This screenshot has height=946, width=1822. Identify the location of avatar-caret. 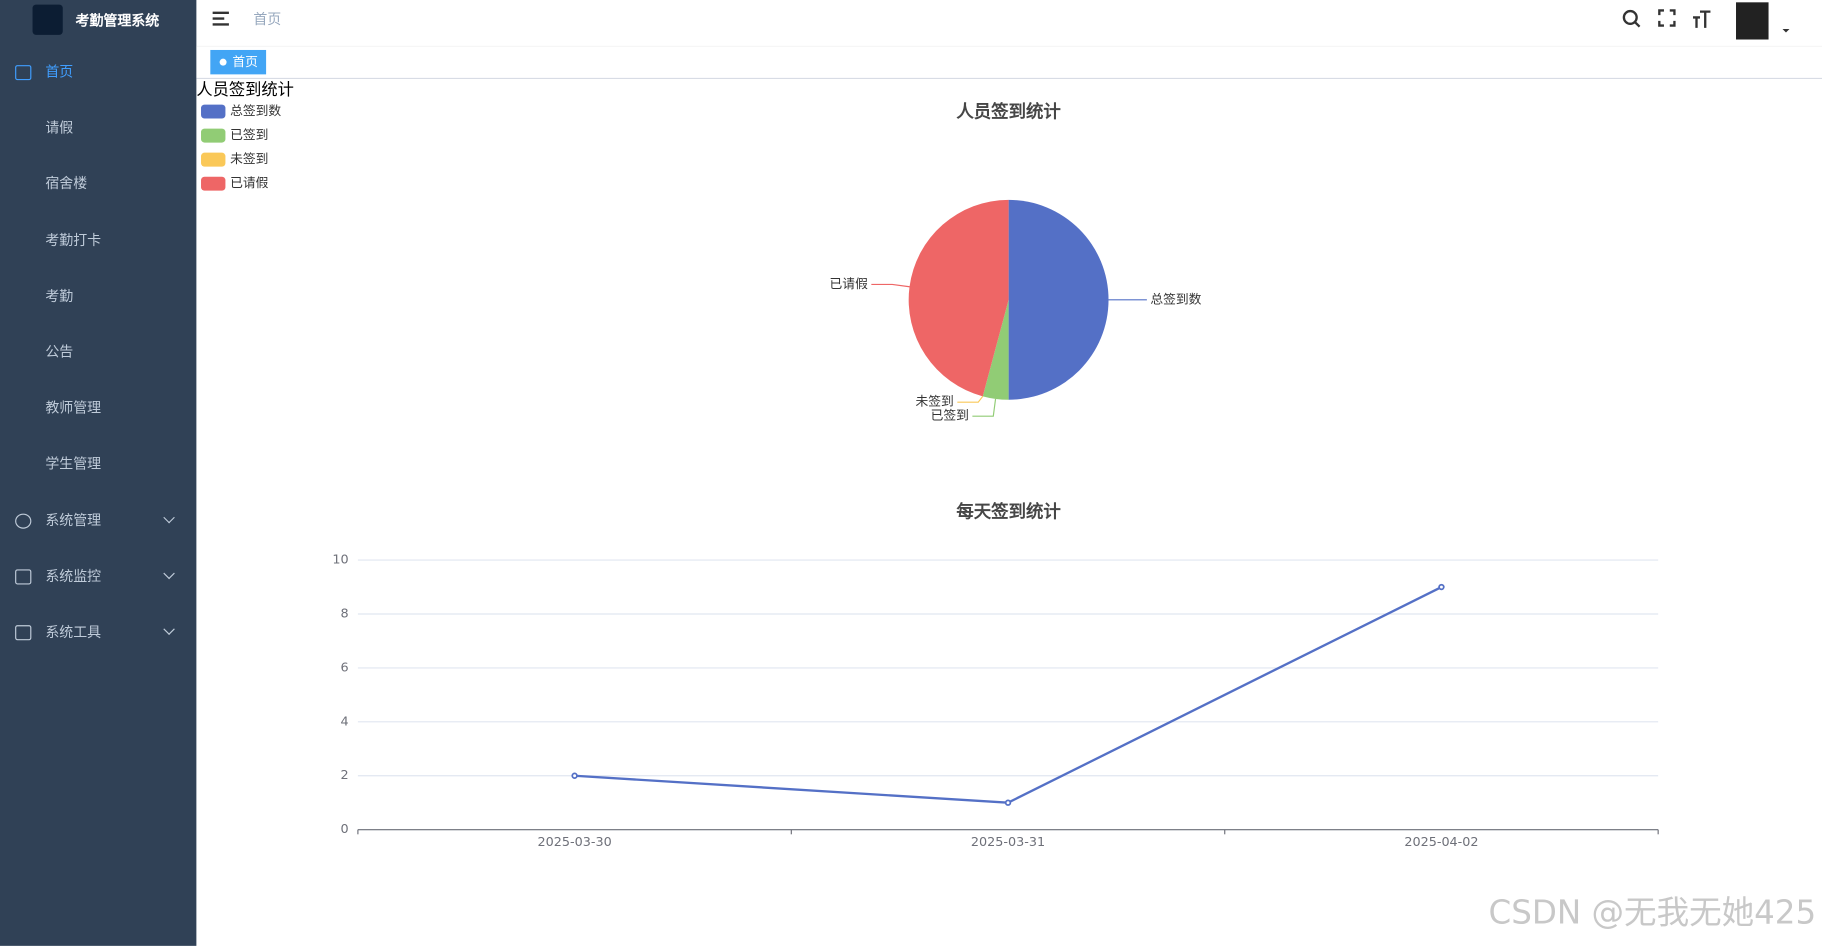
(1786, 31).